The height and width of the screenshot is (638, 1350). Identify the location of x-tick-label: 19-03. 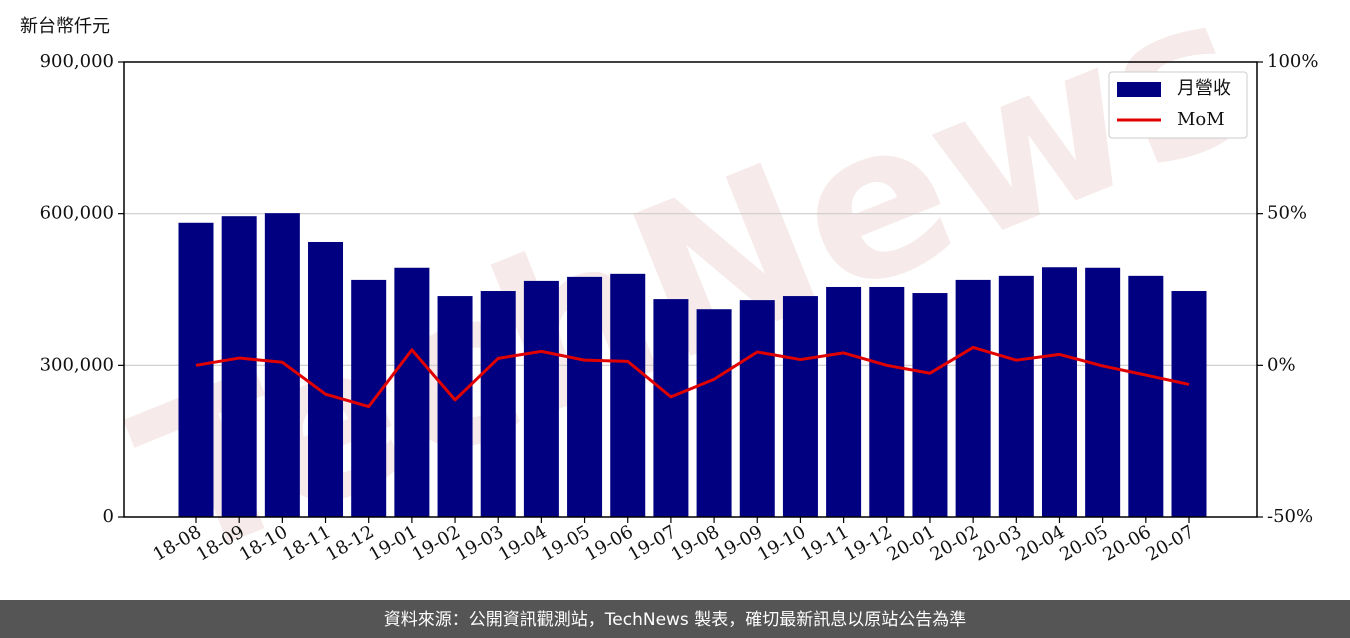
(479, 543).